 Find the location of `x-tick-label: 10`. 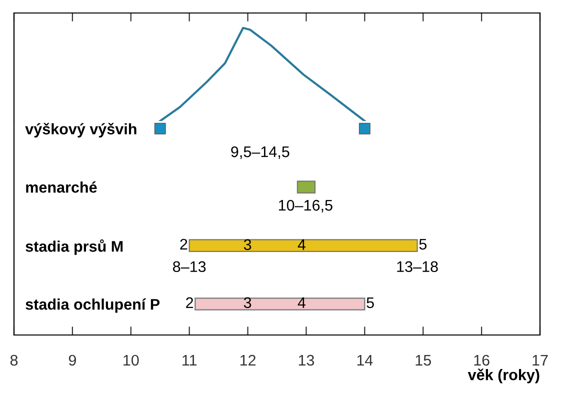

x-tick-label: 10 is located at coordinates (131, 360).